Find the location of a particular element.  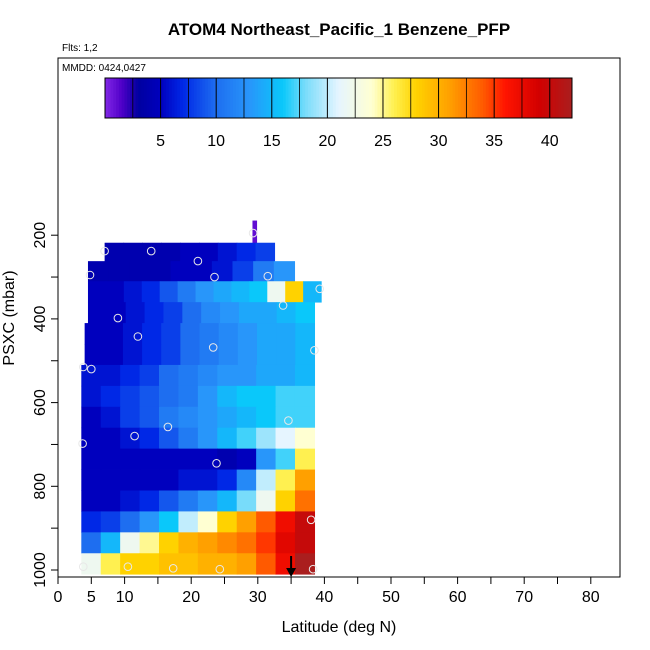

x-axis: 0 5 10 20 30 40 50 60 70 80 is located at coordinates (327, 591).